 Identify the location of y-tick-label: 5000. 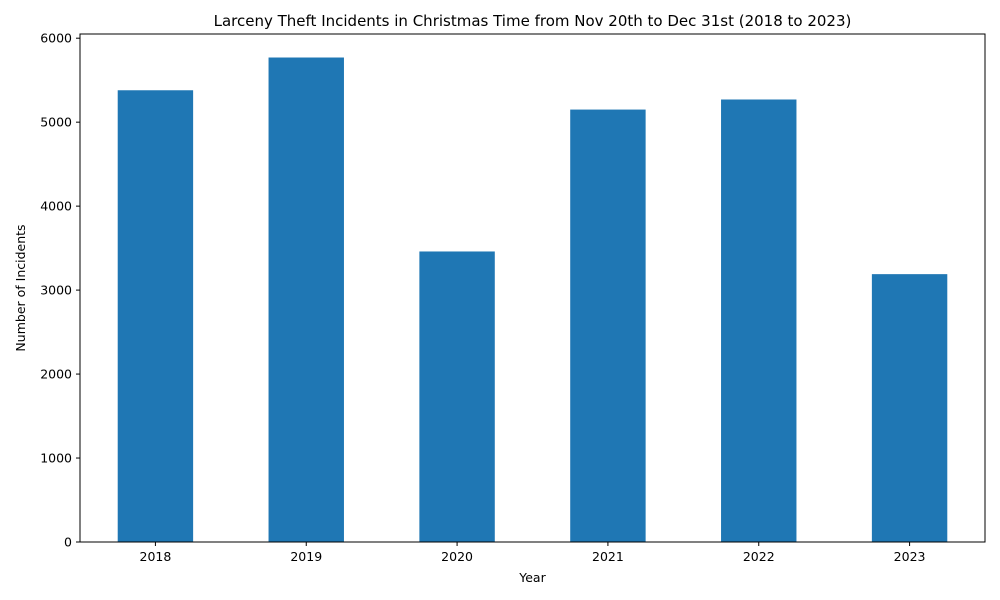
(56, 122).